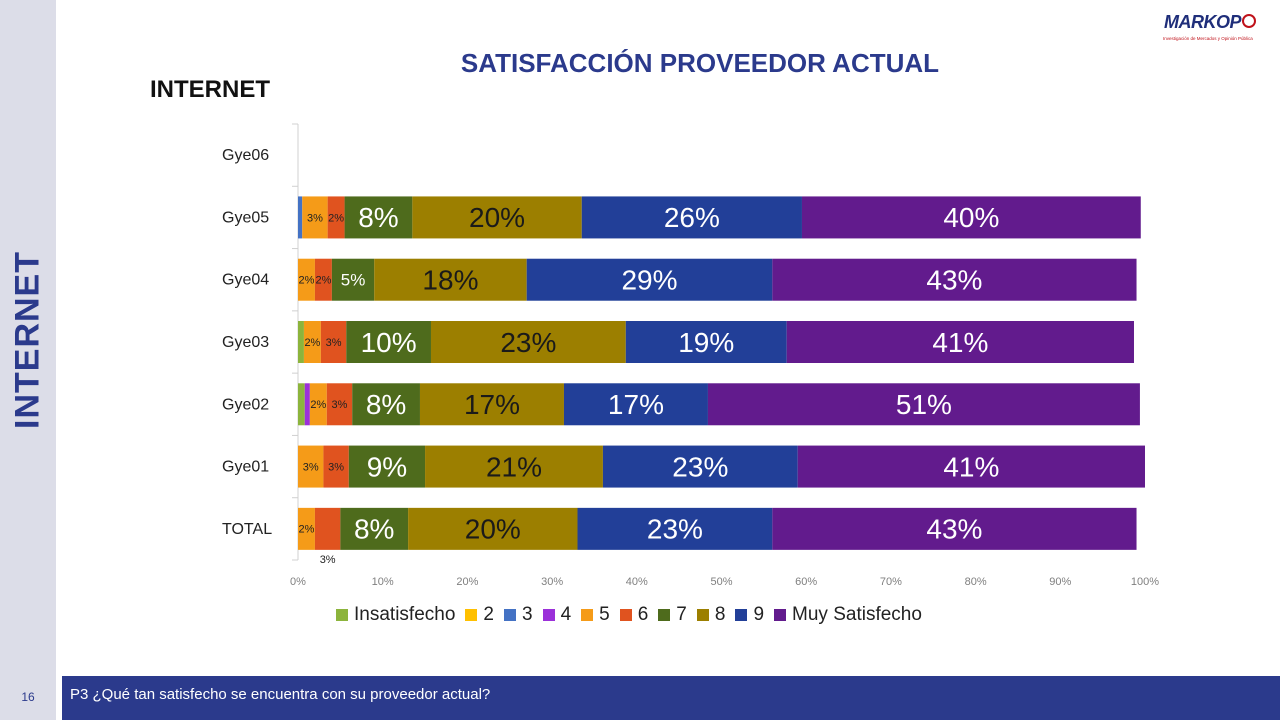 This screenshot has height=720, width=1280. Describe the element at coordinates (891, 582) in the screenshot. I see `x-tick-label: 70%` at that location.